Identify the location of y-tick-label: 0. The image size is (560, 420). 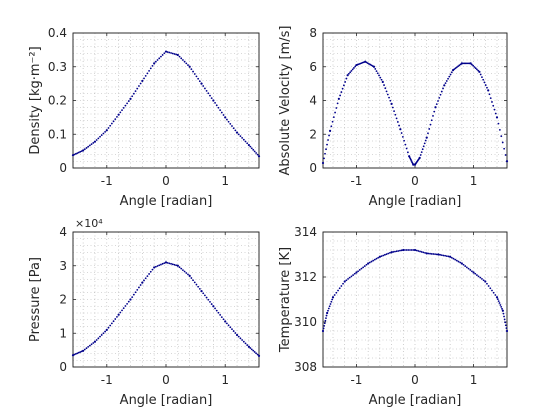
(63, 168).